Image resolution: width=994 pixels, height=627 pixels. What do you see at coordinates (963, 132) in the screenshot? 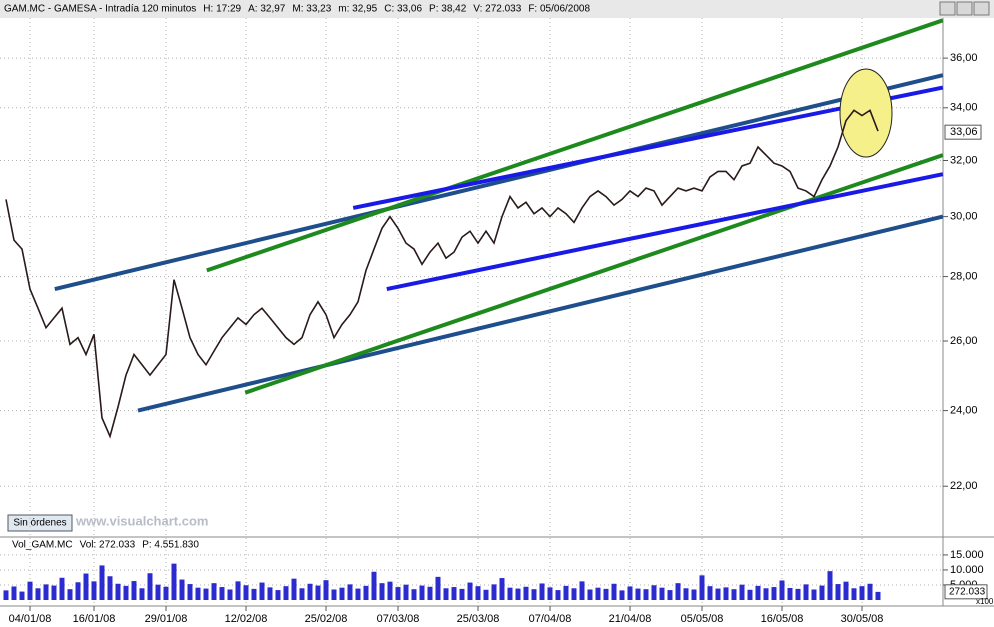
I see `current-price-tag` at bounding box center [963, 132].